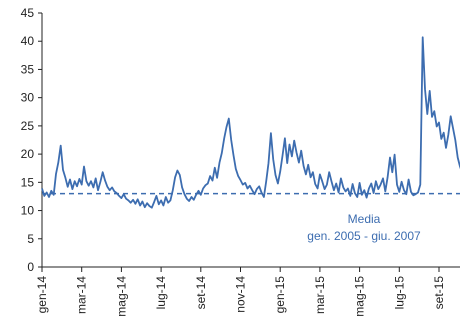  What do you see at coordinates (364, 236) in the screenshot?
I see `annotation-line-2: gen. 2005 - giu. 2007` at bounding box center [364, 236].